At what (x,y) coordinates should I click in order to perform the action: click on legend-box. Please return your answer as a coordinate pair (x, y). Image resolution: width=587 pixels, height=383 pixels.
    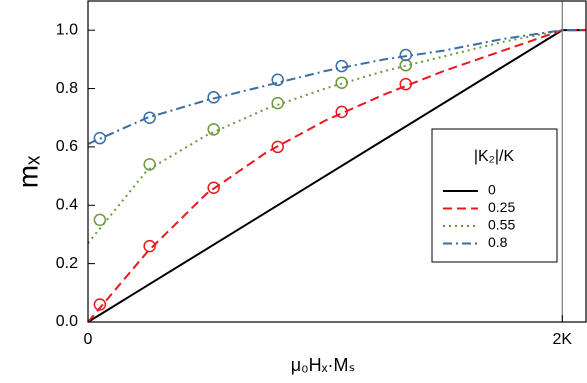
    Looking at the image, I should click on (494, 195).